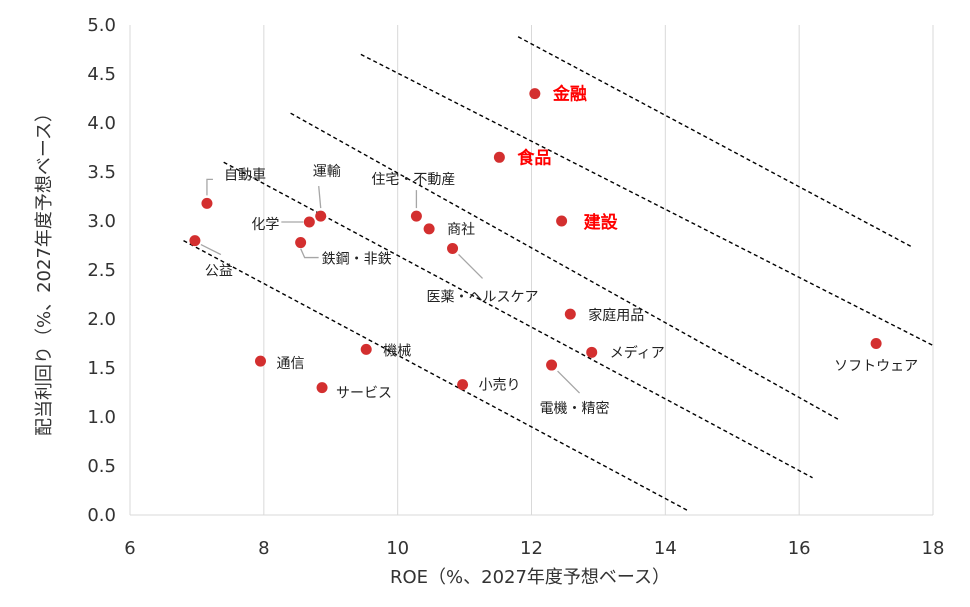 The width and height of the screenshot is (970, 607). Describe the element at coordinates (101, 417) in the screenshot. I see `y-tick-label-2: 1.0` at that location.